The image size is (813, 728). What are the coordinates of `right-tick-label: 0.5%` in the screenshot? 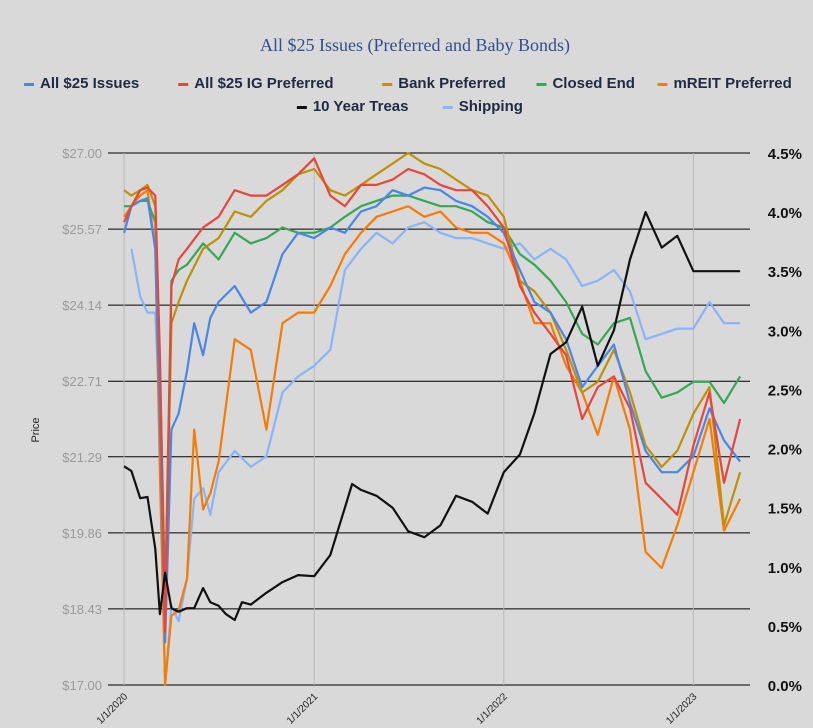 It's located at (785, 627).